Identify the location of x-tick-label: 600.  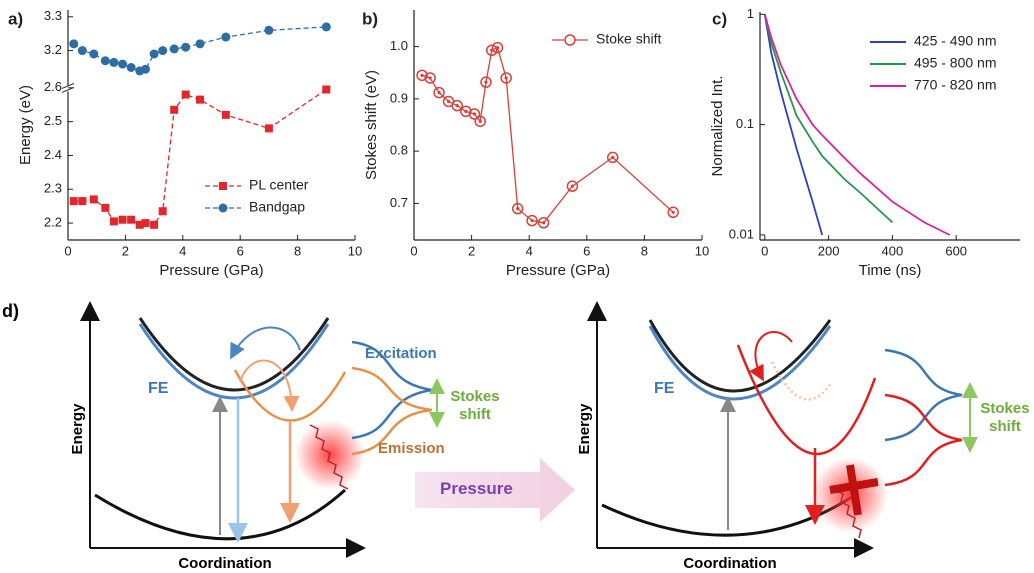
(956, 250).